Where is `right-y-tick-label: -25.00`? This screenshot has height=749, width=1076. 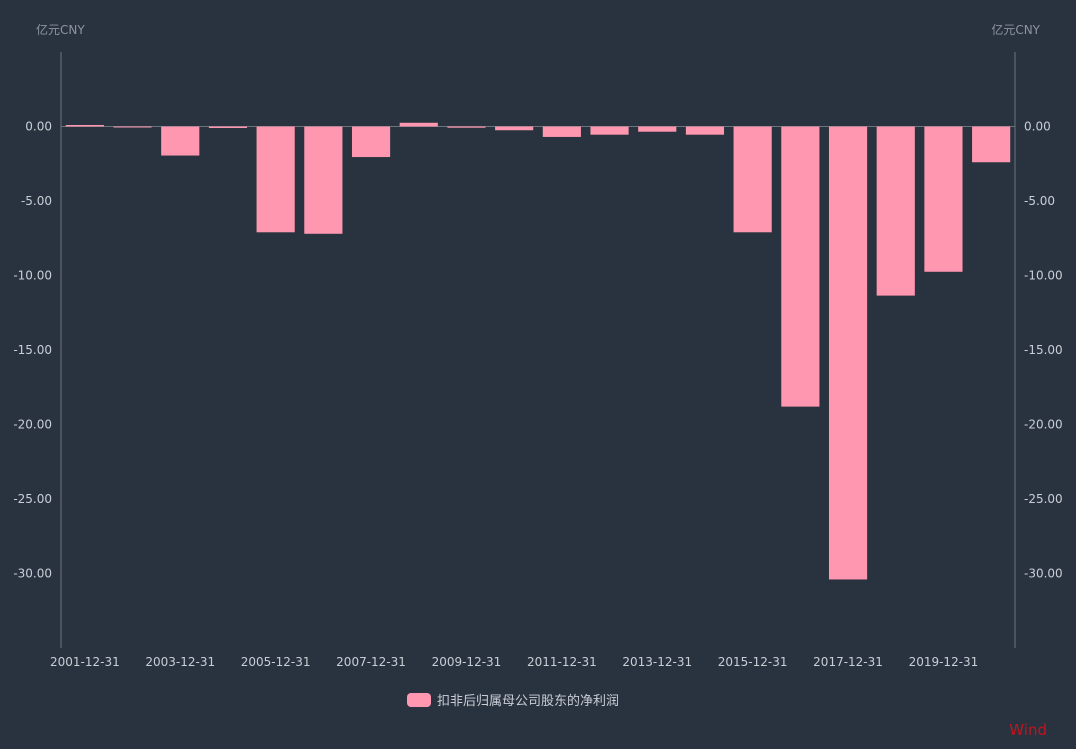 right-y-tick-label: -25.00 is located at coordinates (1043, 499).